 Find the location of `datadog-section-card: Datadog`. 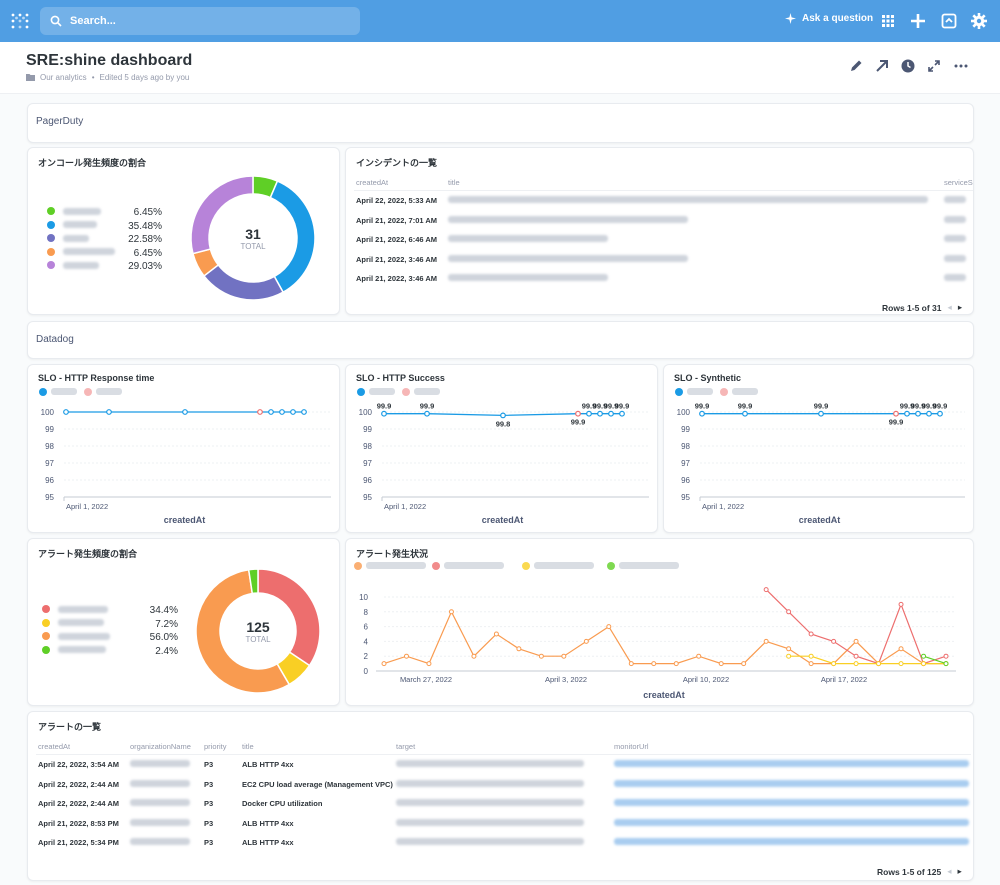

datadog-section-card: Datadog is located at coordinates (500, 340).